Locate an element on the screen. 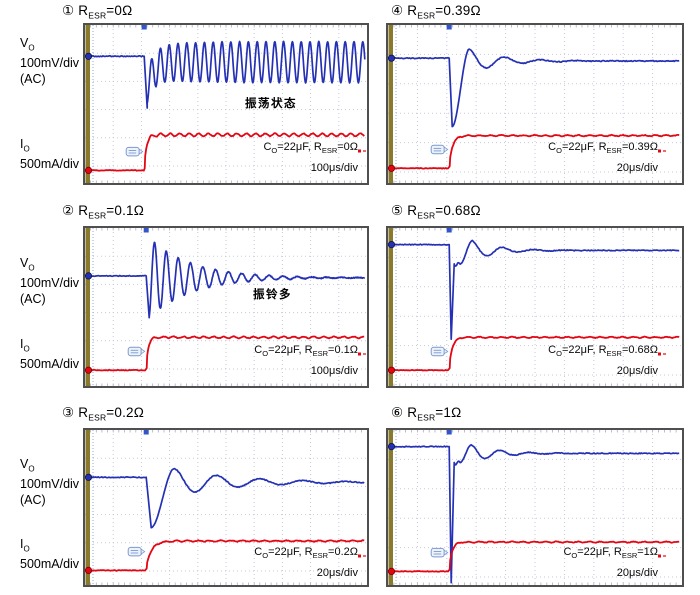 Image resolution: width=700 pixels, height=595 pixels. condition-annotation: CO=22μF, RESR=0.2Ω 20μs/div is located at coordinates (306, 563).